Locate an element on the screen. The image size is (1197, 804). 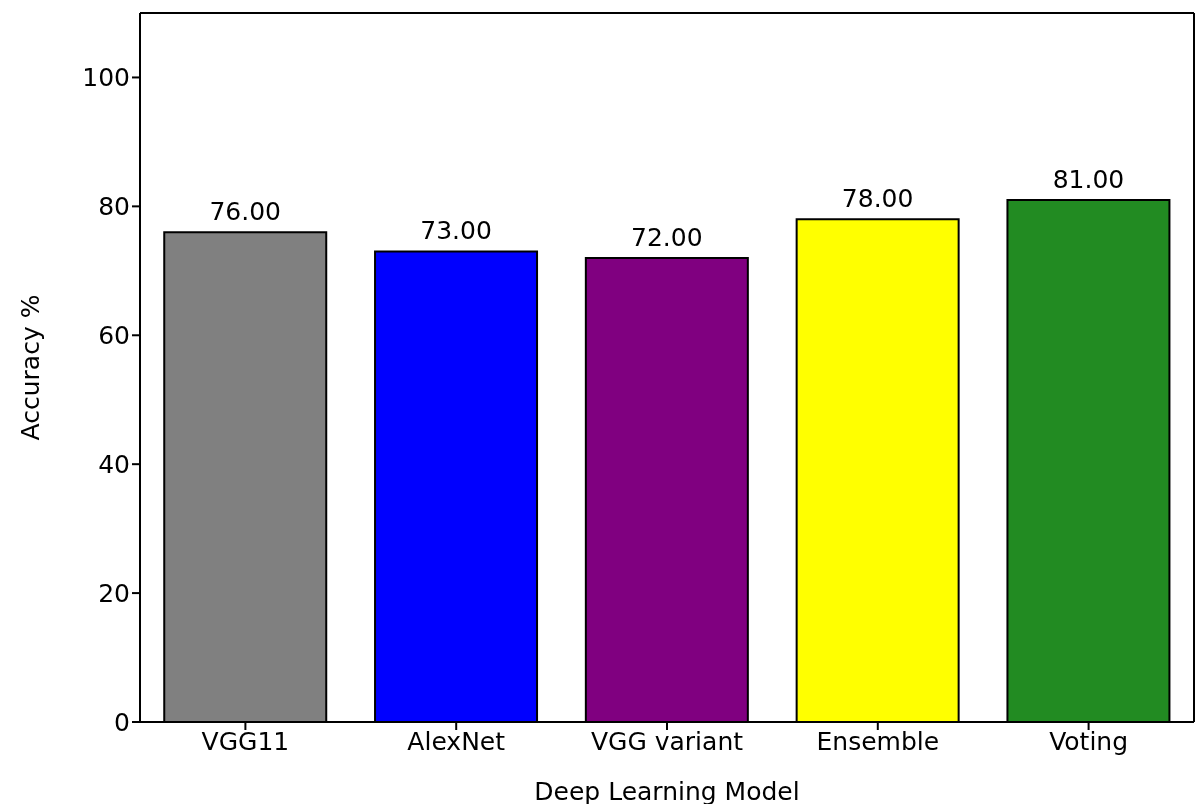
x-tick-label: VGG11 is located at coordinates (245, 741).